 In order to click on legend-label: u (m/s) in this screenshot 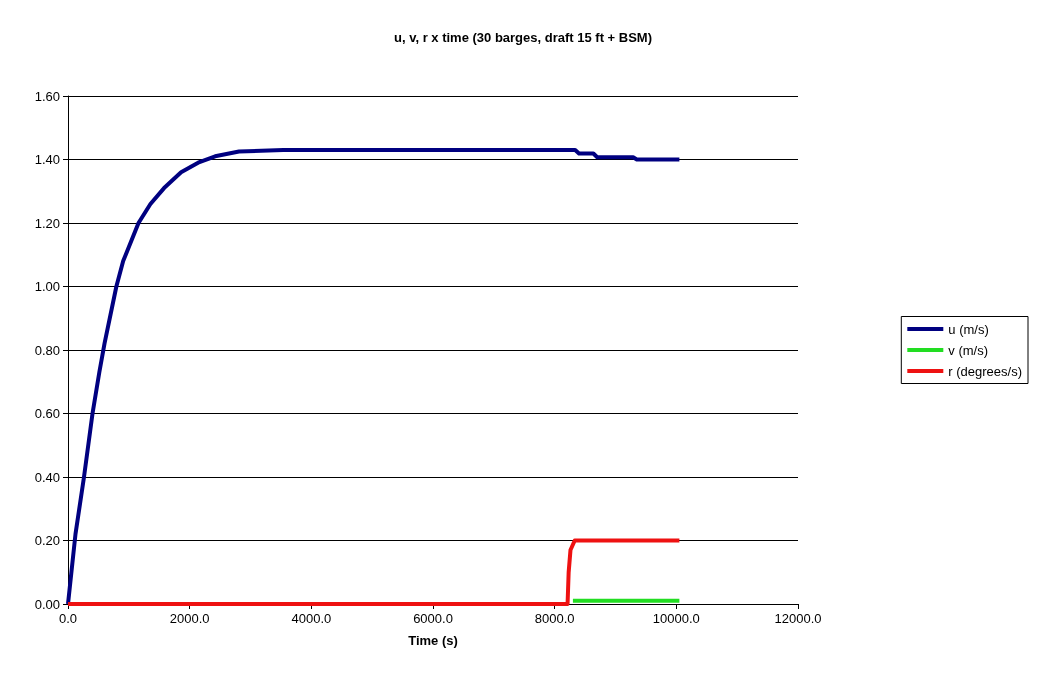, I will do `click(968, 329)`.